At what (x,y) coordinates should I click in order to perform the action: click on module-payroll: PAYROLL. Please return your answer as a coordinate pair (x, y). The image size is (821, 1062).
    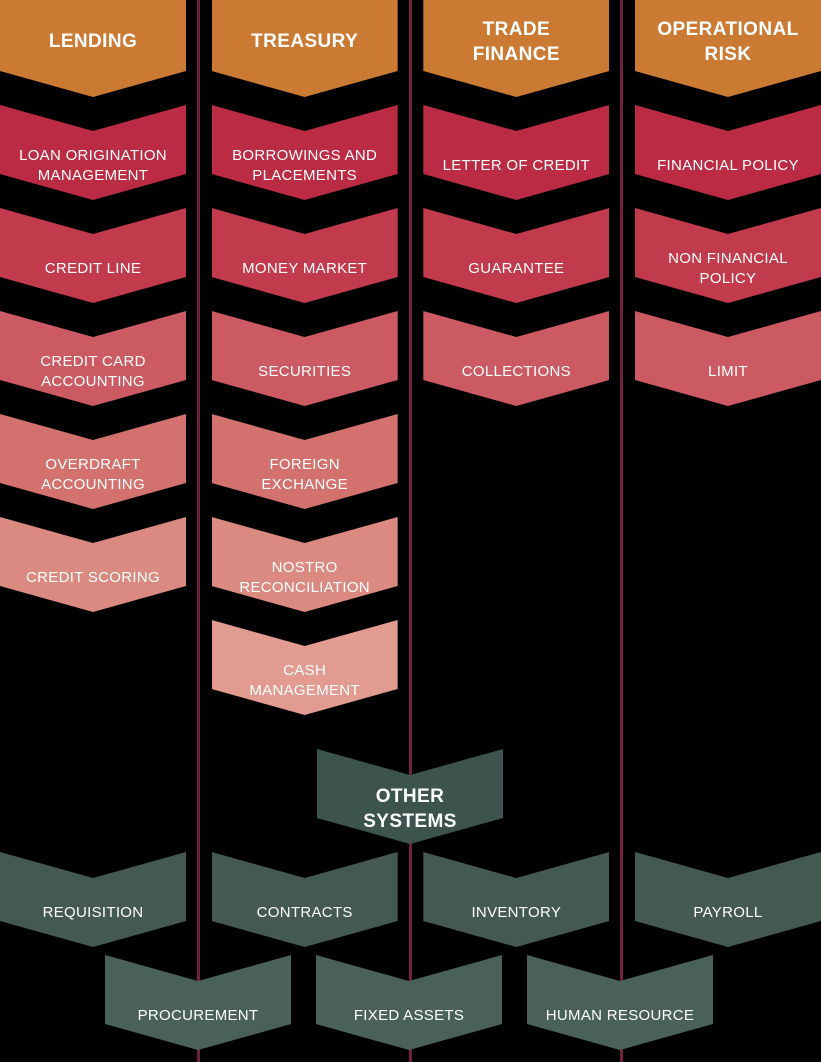
    Looking at the image, I should click on (728, 899).